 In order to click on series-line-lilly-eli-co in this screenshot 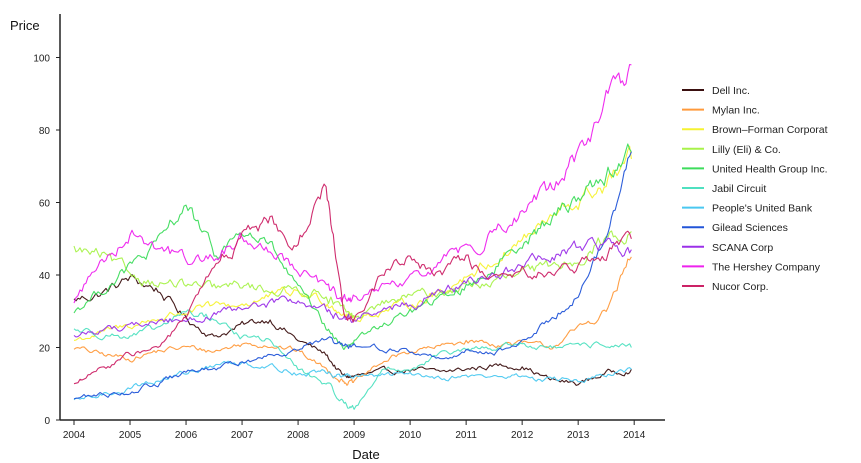, I will do `click(352, 274)`.